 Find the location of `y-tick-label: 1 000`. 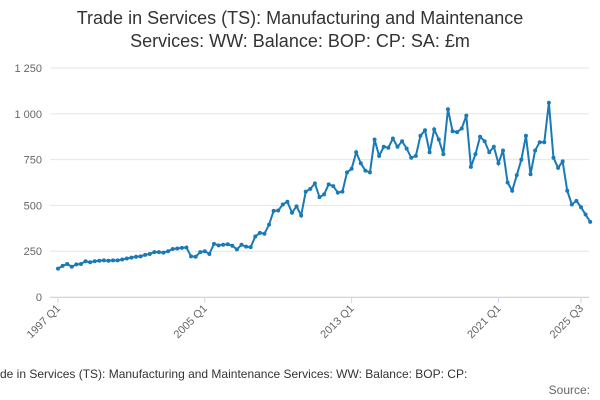

y-tick-label: 1 000 is located at coordinates (28, 115).